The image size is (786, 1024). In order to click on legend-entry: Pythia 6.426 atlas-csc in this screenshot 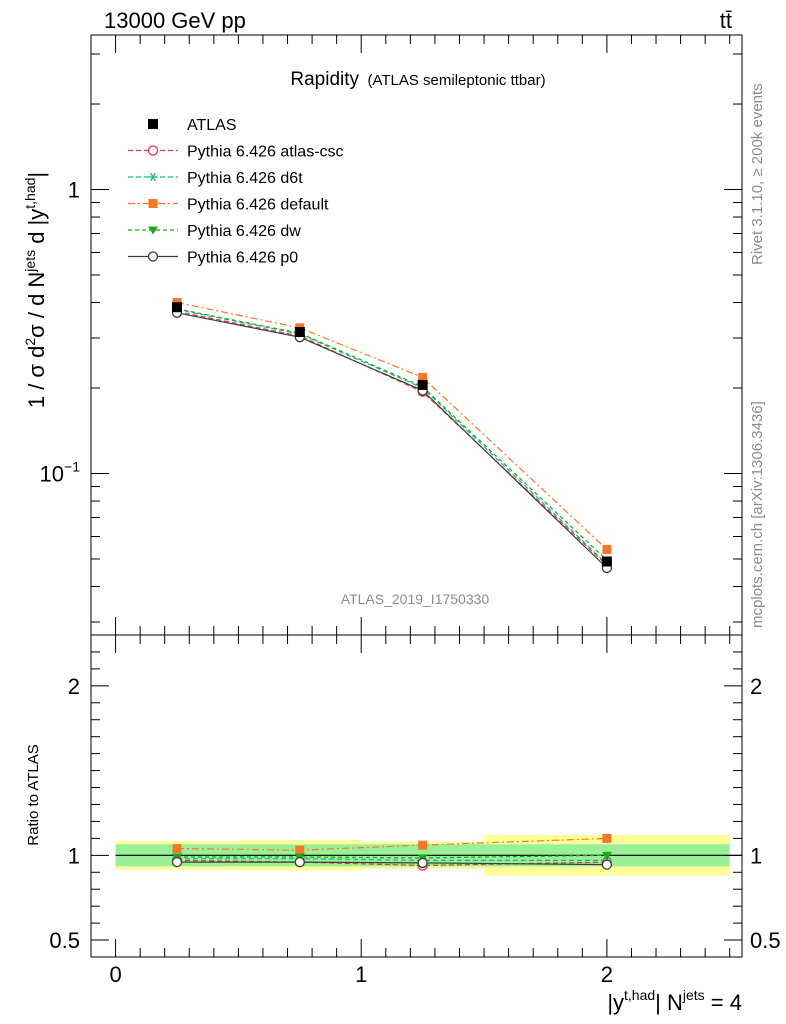, I will do `click(236, 152)`.